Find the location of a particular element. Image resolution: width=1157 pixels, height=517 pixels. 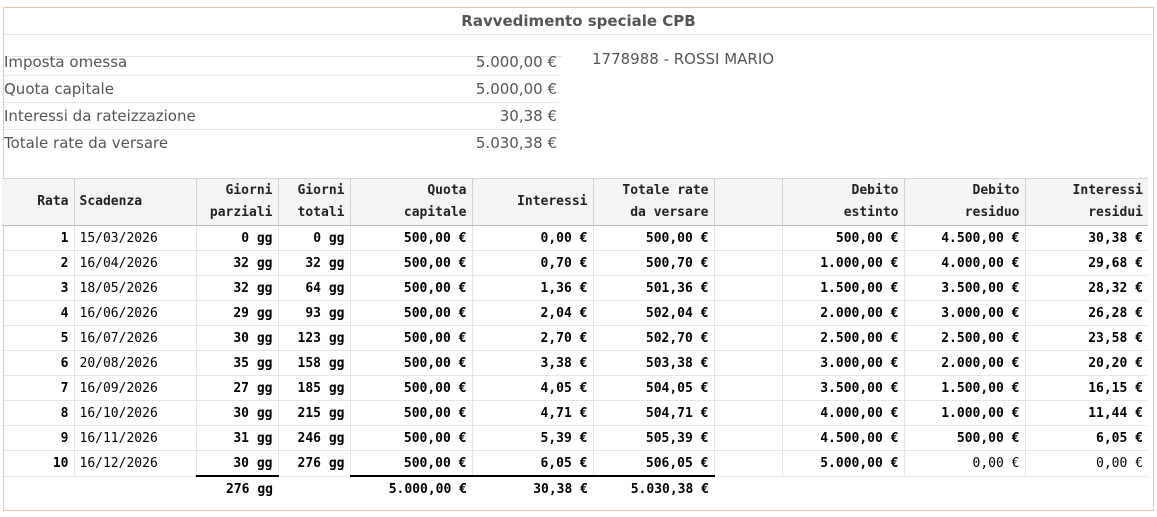

cell-giorni-parziali: 35 gg is located at coordinates (237, 363).